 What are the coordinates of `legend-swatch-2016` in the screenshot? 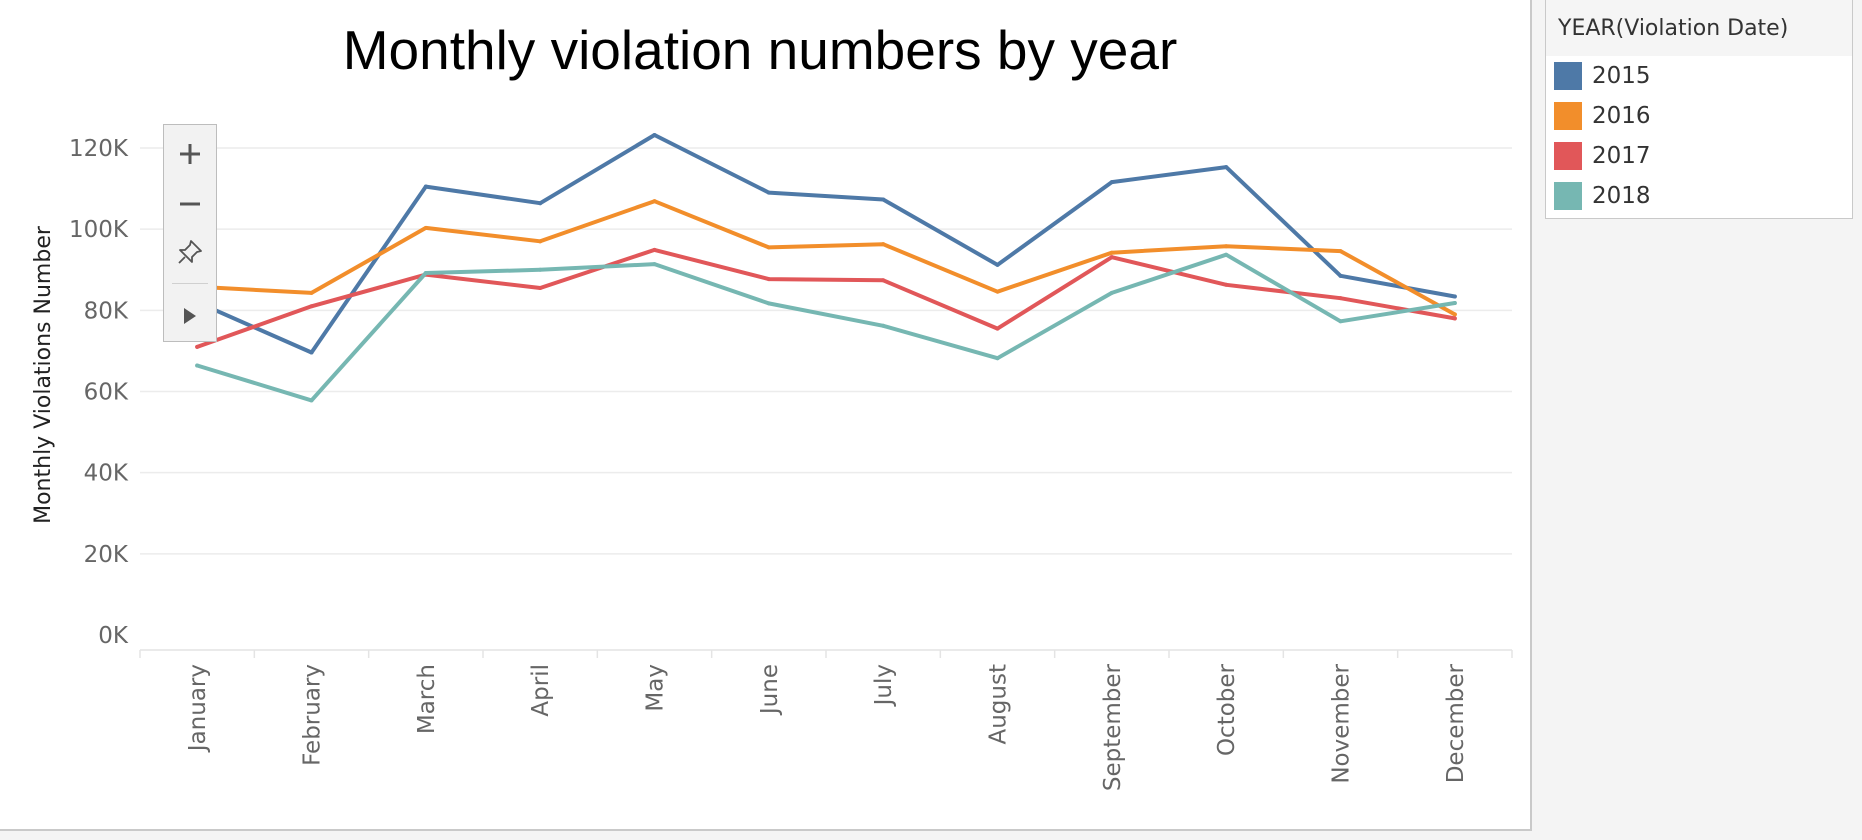 It's located at (1568, 116).